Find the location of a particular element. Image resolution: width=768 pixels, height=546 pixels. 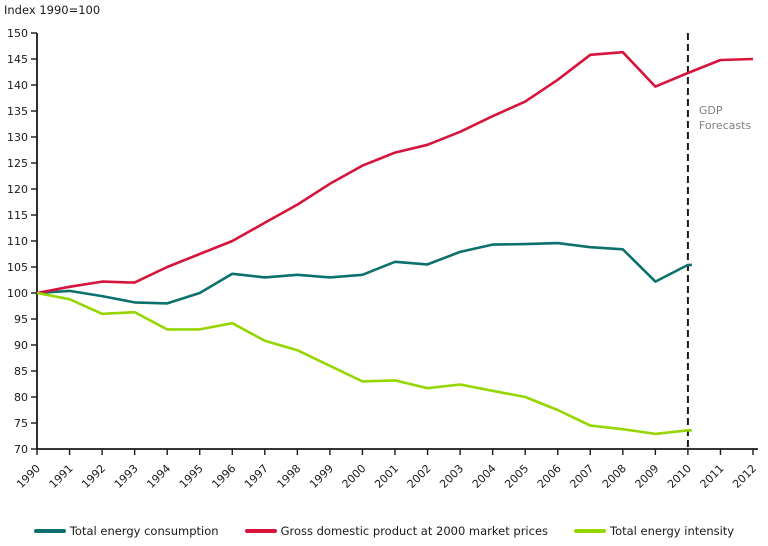

x-axis-tick-label: 1993 is located at coordinates (126, 476).